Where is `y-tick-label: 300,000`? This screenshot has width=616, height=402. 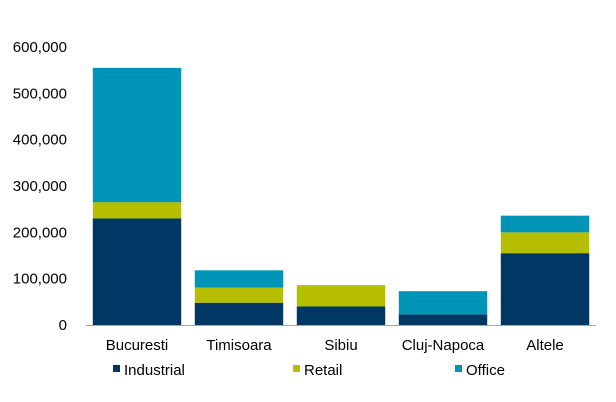 y-tick-label: 300,000 is located at coordinates (40, 186).